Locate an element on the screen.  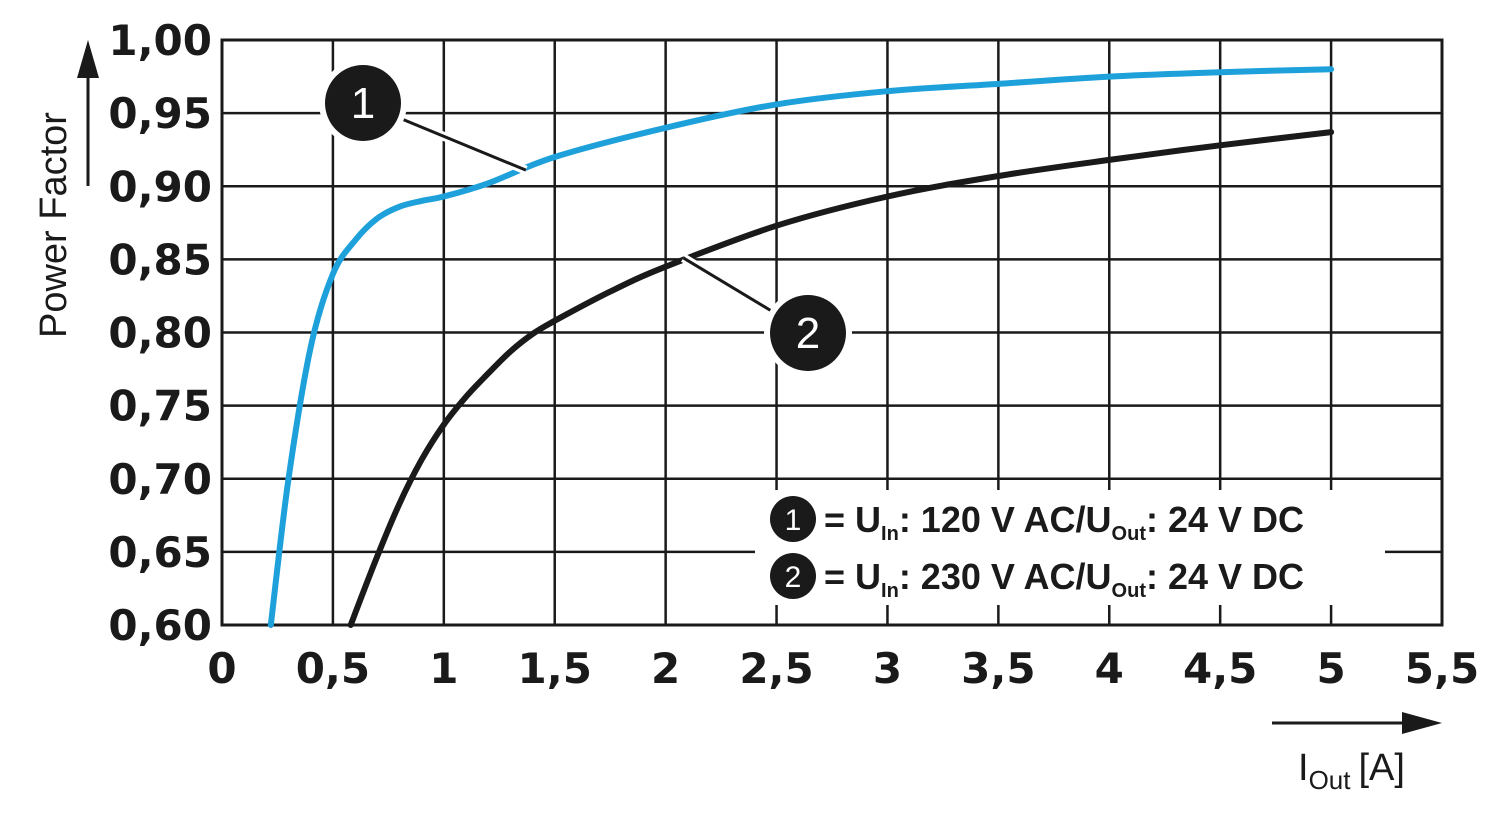
x-tick-label: 2 is located at coordinates (665, 668).